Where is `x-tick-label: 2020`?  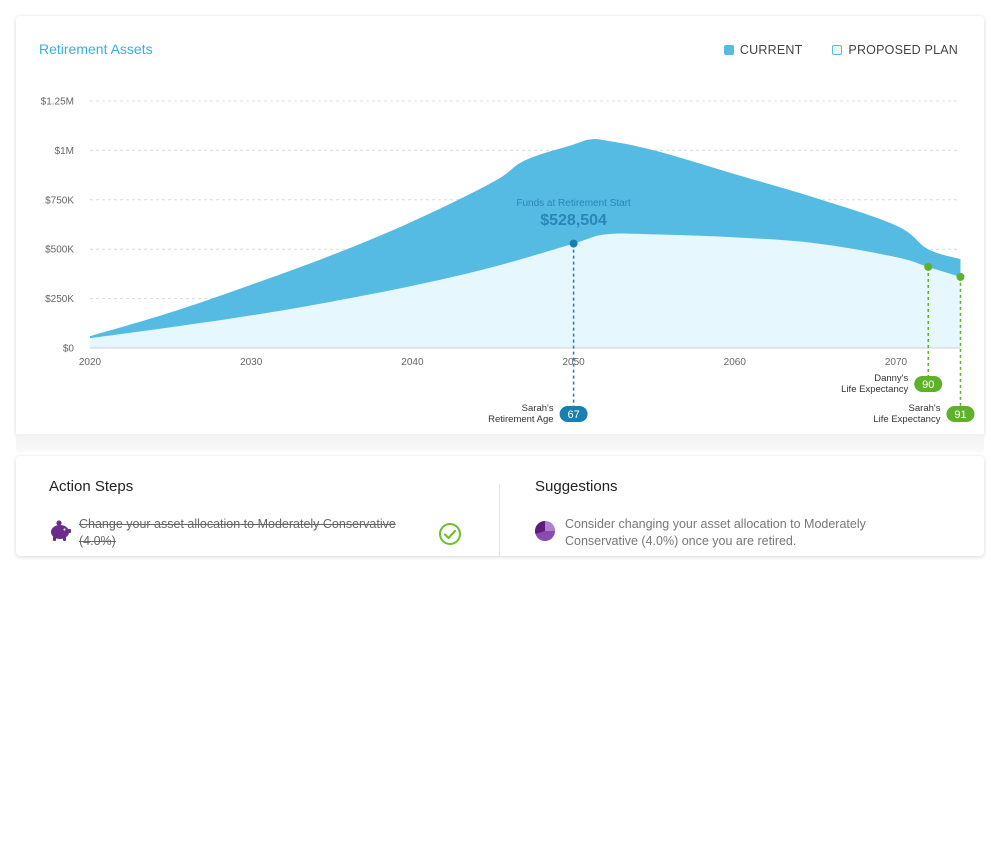
x-tick-label: 2020 is located at coordinates (90, 362).